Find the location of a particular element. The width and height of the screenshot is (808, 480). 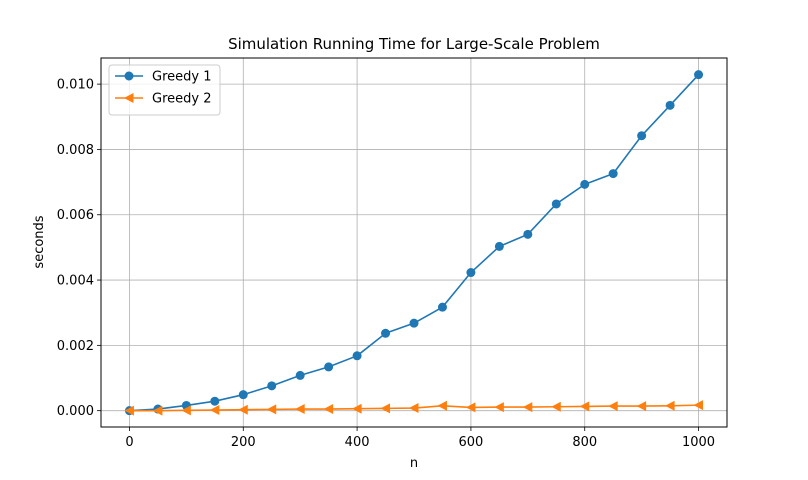

x-tick-label: 400 is located at coordinates (357, 442).